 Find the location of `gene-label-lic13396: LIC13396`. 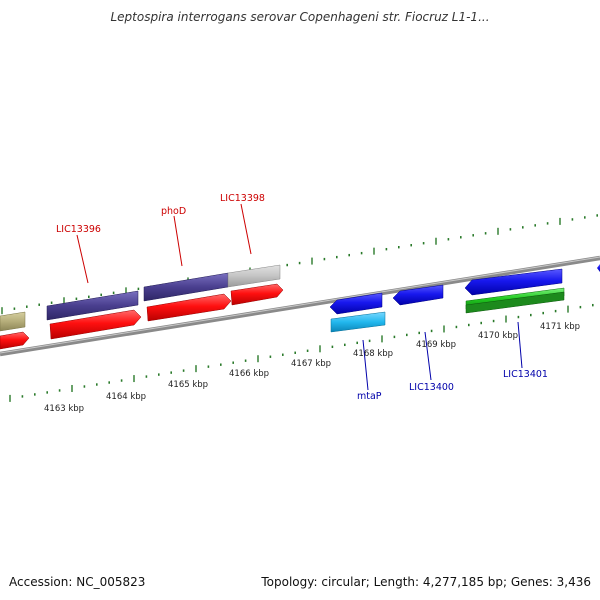

gene-label-lic13396: LIC13396 is located at coordinates (78, 229).